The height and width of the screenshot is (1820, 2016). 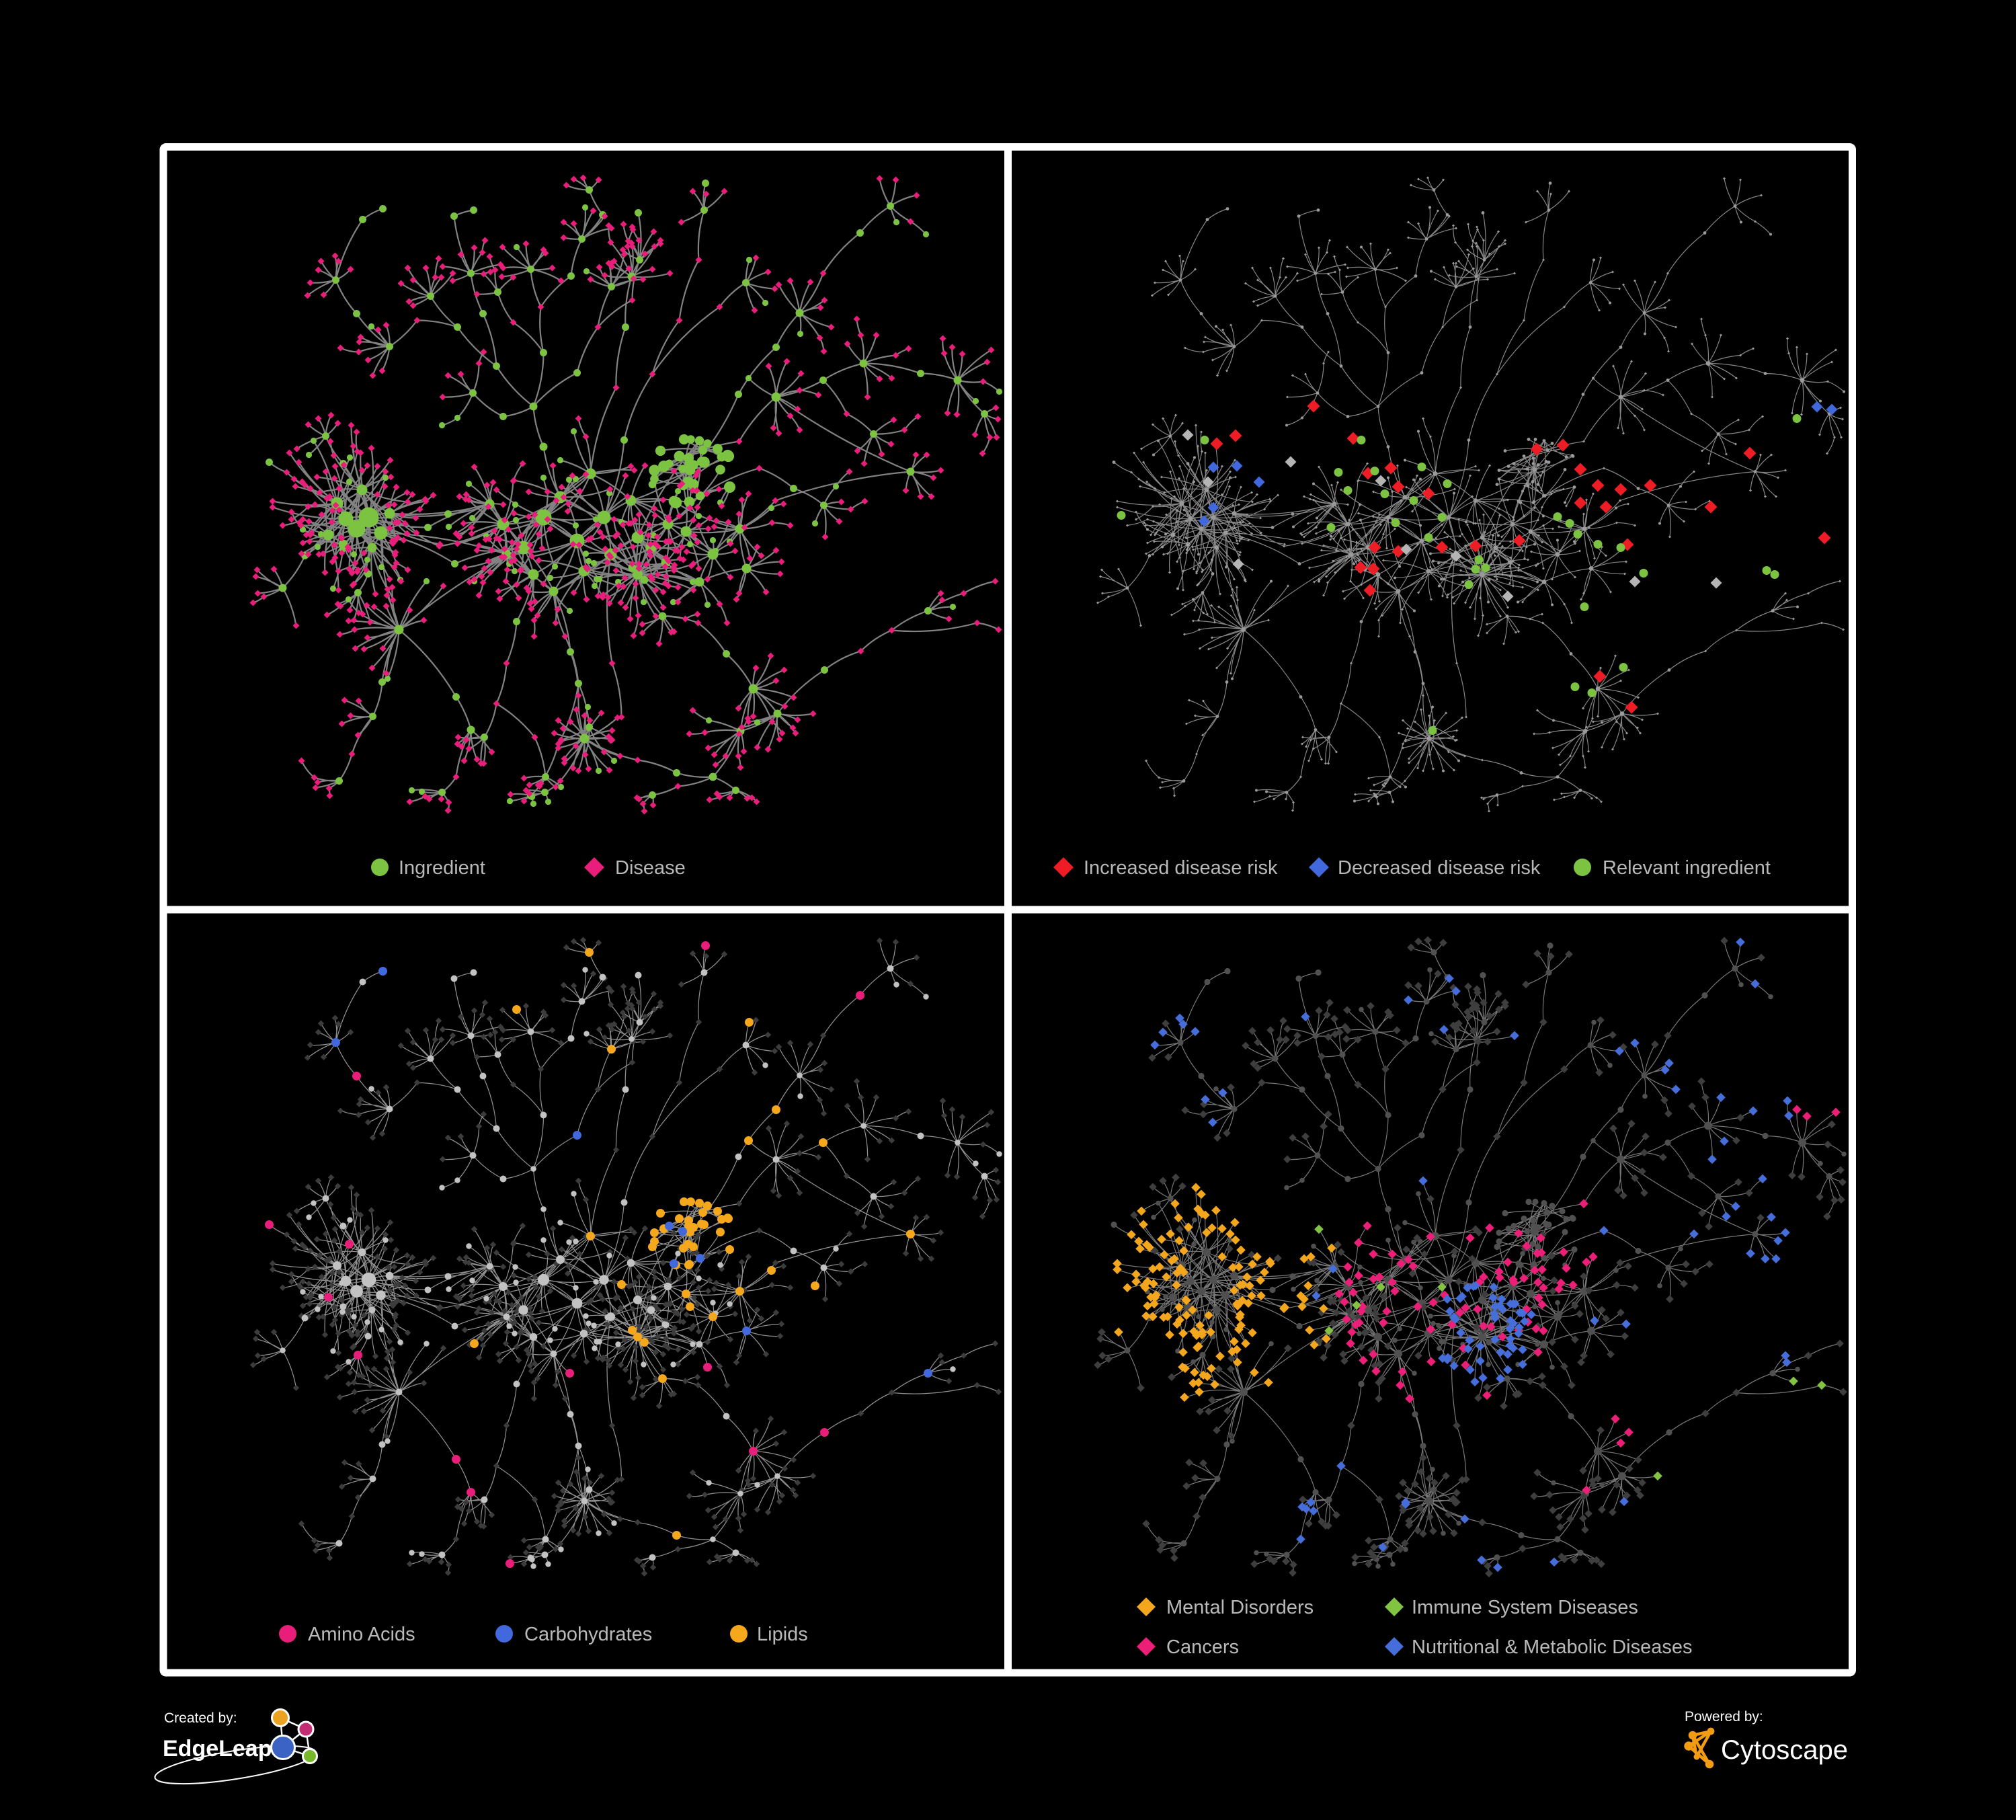 What do you see at coordinates (1240, 1607) in the screenshot?
I see `svg-text: Mental Disorders` at bounding box center [1240, 1607].